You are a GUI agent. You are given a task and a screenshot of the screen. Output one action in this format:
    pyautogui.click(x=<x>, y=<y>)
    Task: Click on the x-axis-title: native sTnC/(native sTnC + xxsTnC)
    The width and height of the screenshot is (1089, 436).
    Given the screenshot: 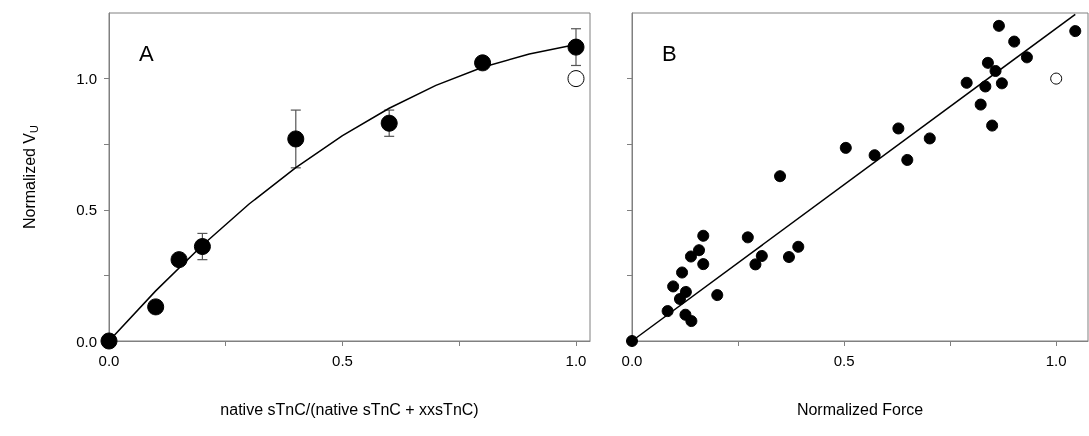 What is the action you would take?
    pyautogui.click(x=349, y=409)
    